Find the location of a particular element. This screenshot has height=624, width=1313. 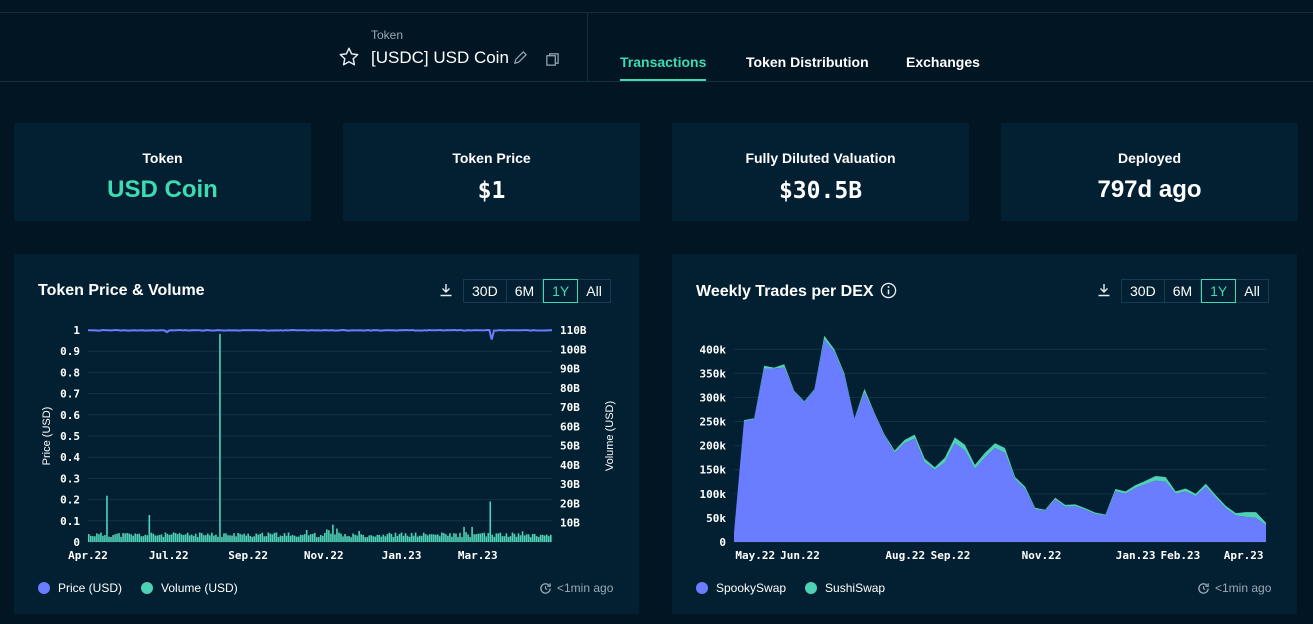

y-tick-label: 0.1 is located at coordinates (70, 521).